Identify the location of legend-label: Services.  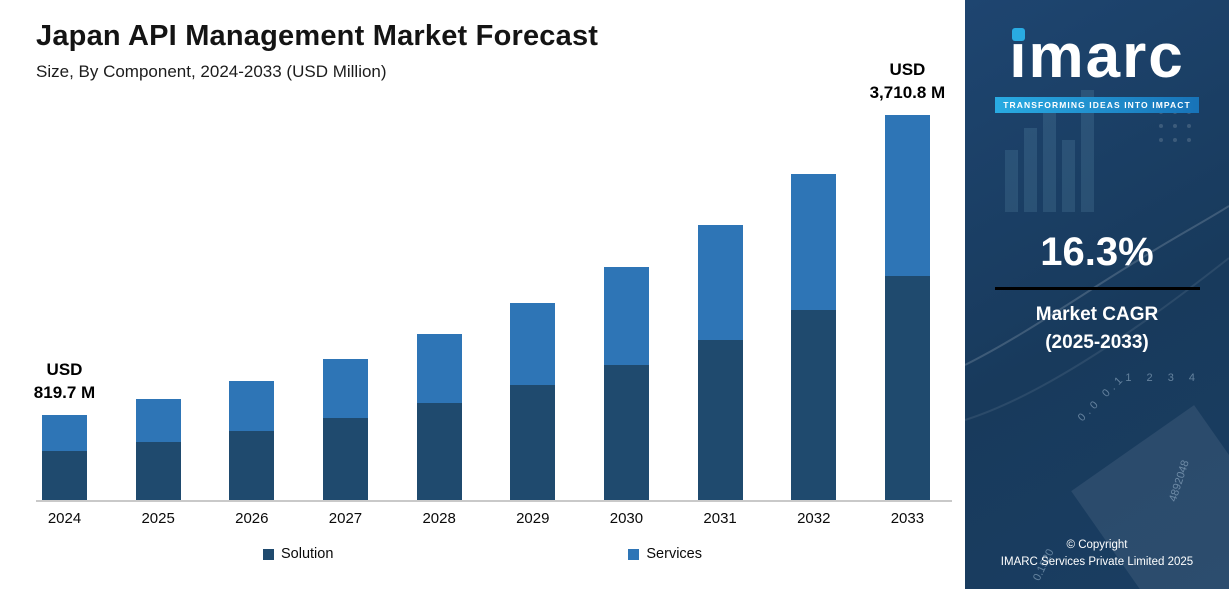
(674, 554).